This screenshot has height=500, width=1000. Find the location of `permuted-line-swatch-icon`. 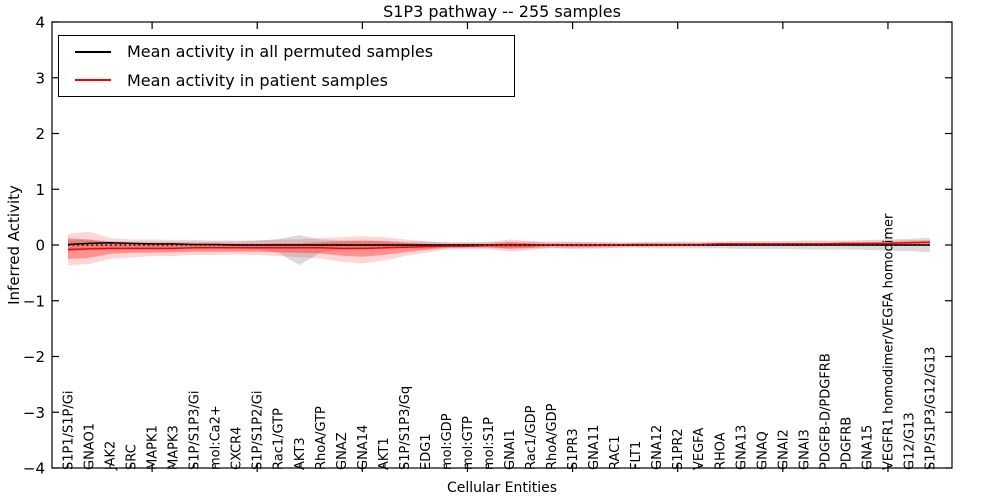

permuted-line-swatch-icon is located at coordinates (93, 51).